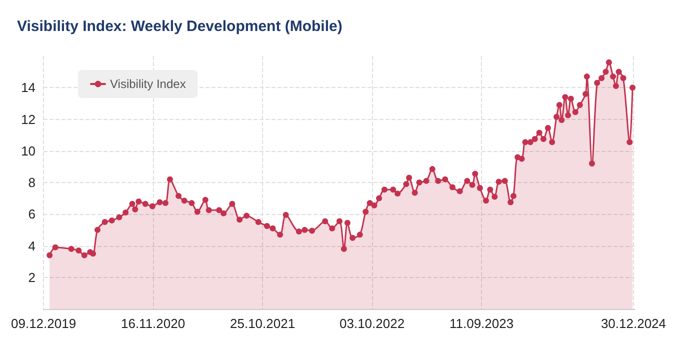  What do you see at coordinates (32, 277) in the screenshot?
I see `y-tick-label: 2` at bounding box center [32, 277].